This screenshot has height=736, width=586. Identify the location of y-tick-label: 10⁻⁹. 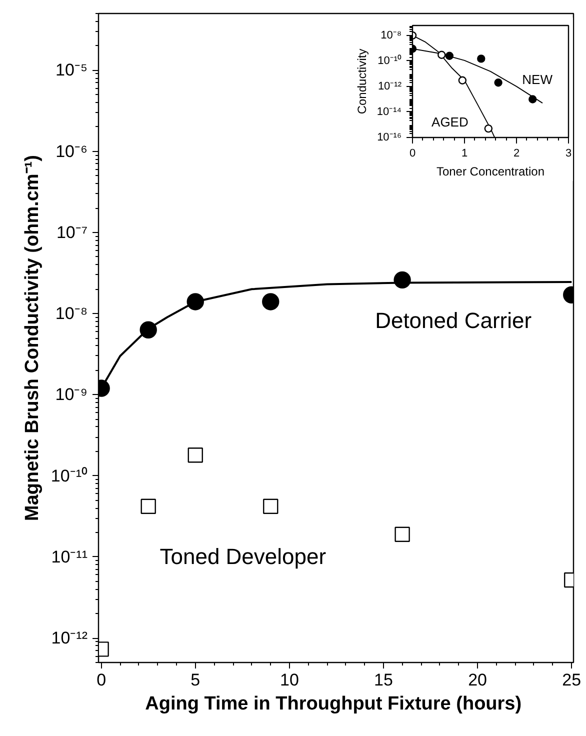
(71, 394).